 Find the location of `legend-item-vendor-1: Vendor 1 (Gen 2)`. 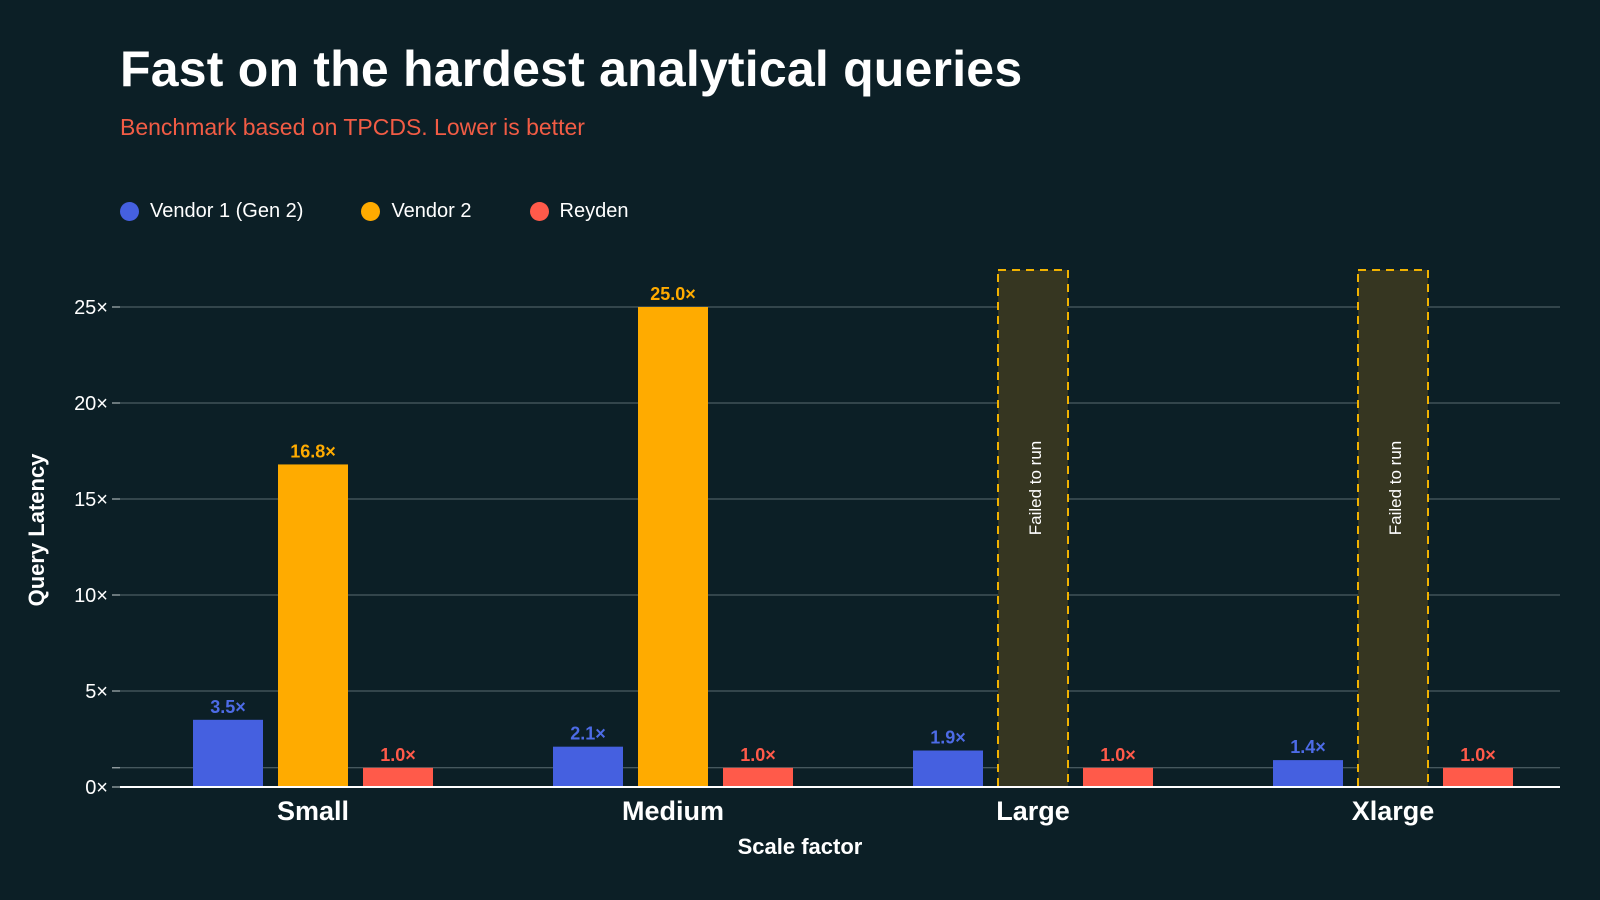

legend-item-vendor-1: Vendor 1 (Gen 2) is located at coordinates (211, 211).